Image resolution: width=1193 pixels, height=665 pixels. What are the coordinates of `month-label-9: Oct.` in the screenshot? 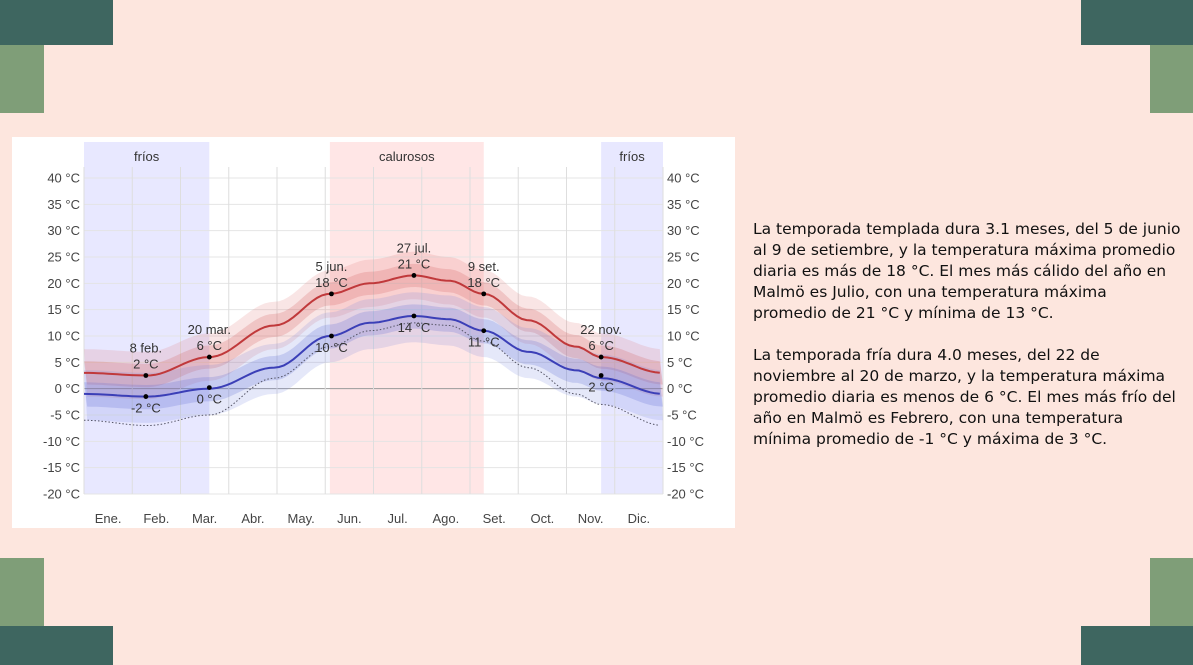 It's located at (542, 518).